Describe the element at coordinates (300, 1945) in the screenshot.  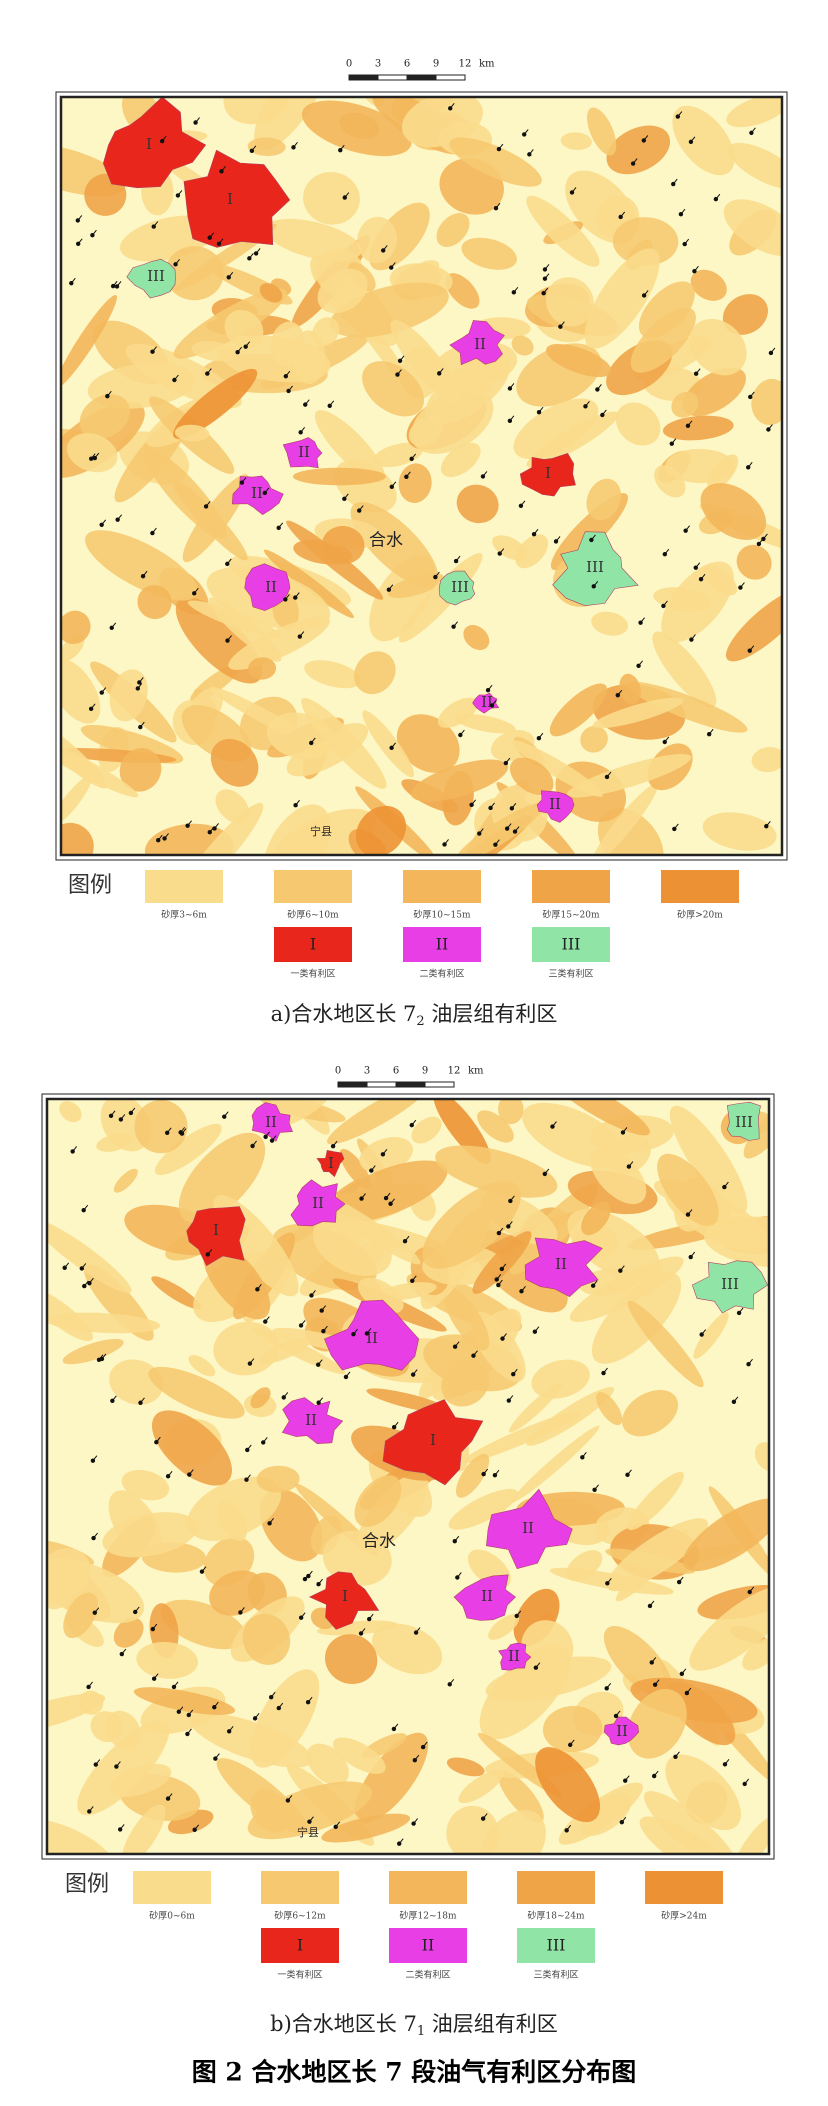
I see `legend-numeral: I` at that location.